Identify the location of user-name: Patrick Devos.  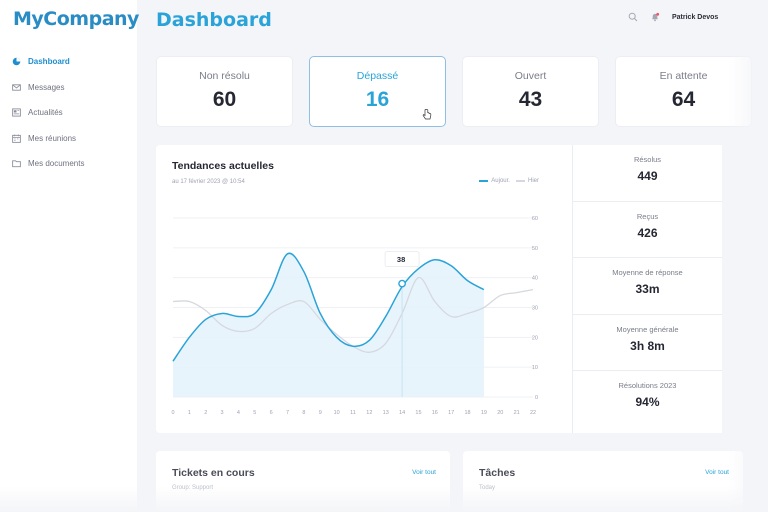
(695, 17).